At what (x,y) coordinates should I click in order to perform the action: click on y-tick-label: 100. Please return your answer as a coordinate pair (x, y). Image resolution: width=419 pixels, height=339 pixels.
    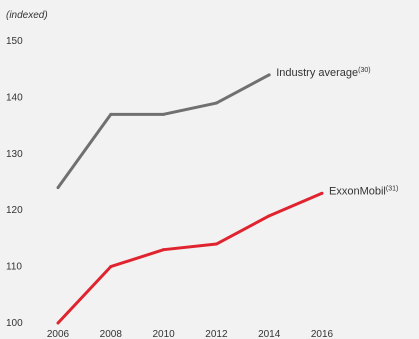
    Looking at the image, I should click on (14, 323).